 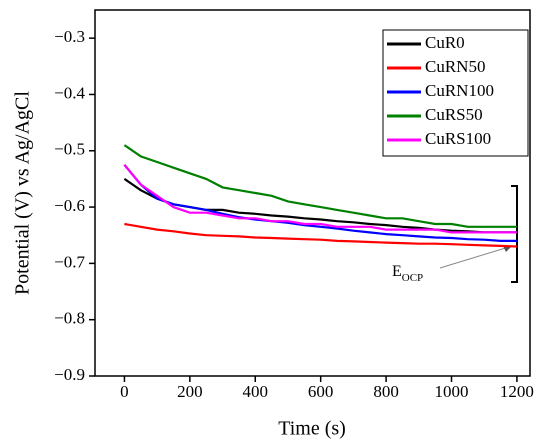 I want to click on y-tick-label: −0.6, so click(x=69, y=205).